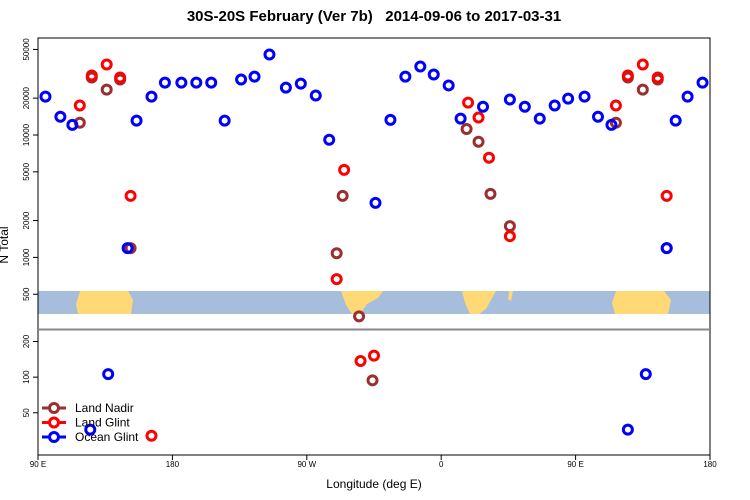  What do you see at coordinates (306, 464) in the screenshot?
I see `x-tick-label: 90 W` at bounding box center [306, 464].